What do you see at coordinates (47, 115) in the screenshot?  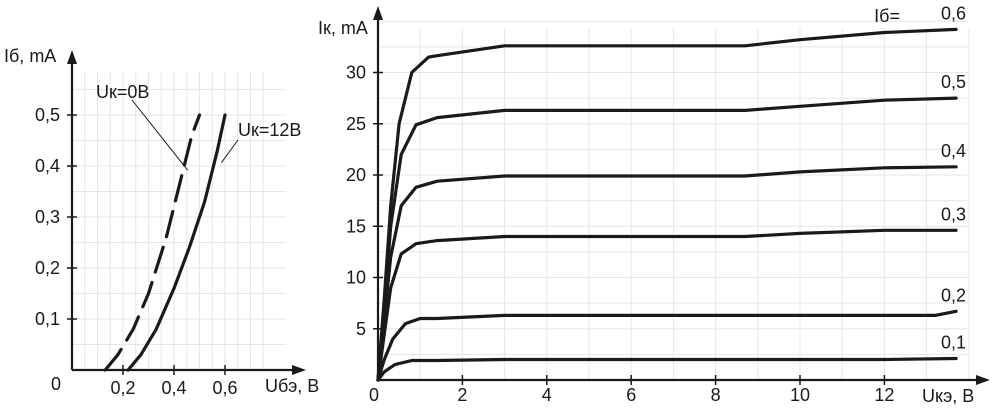 I see `left-y-tick-label: 0,5` at bounding box center [47, 115].